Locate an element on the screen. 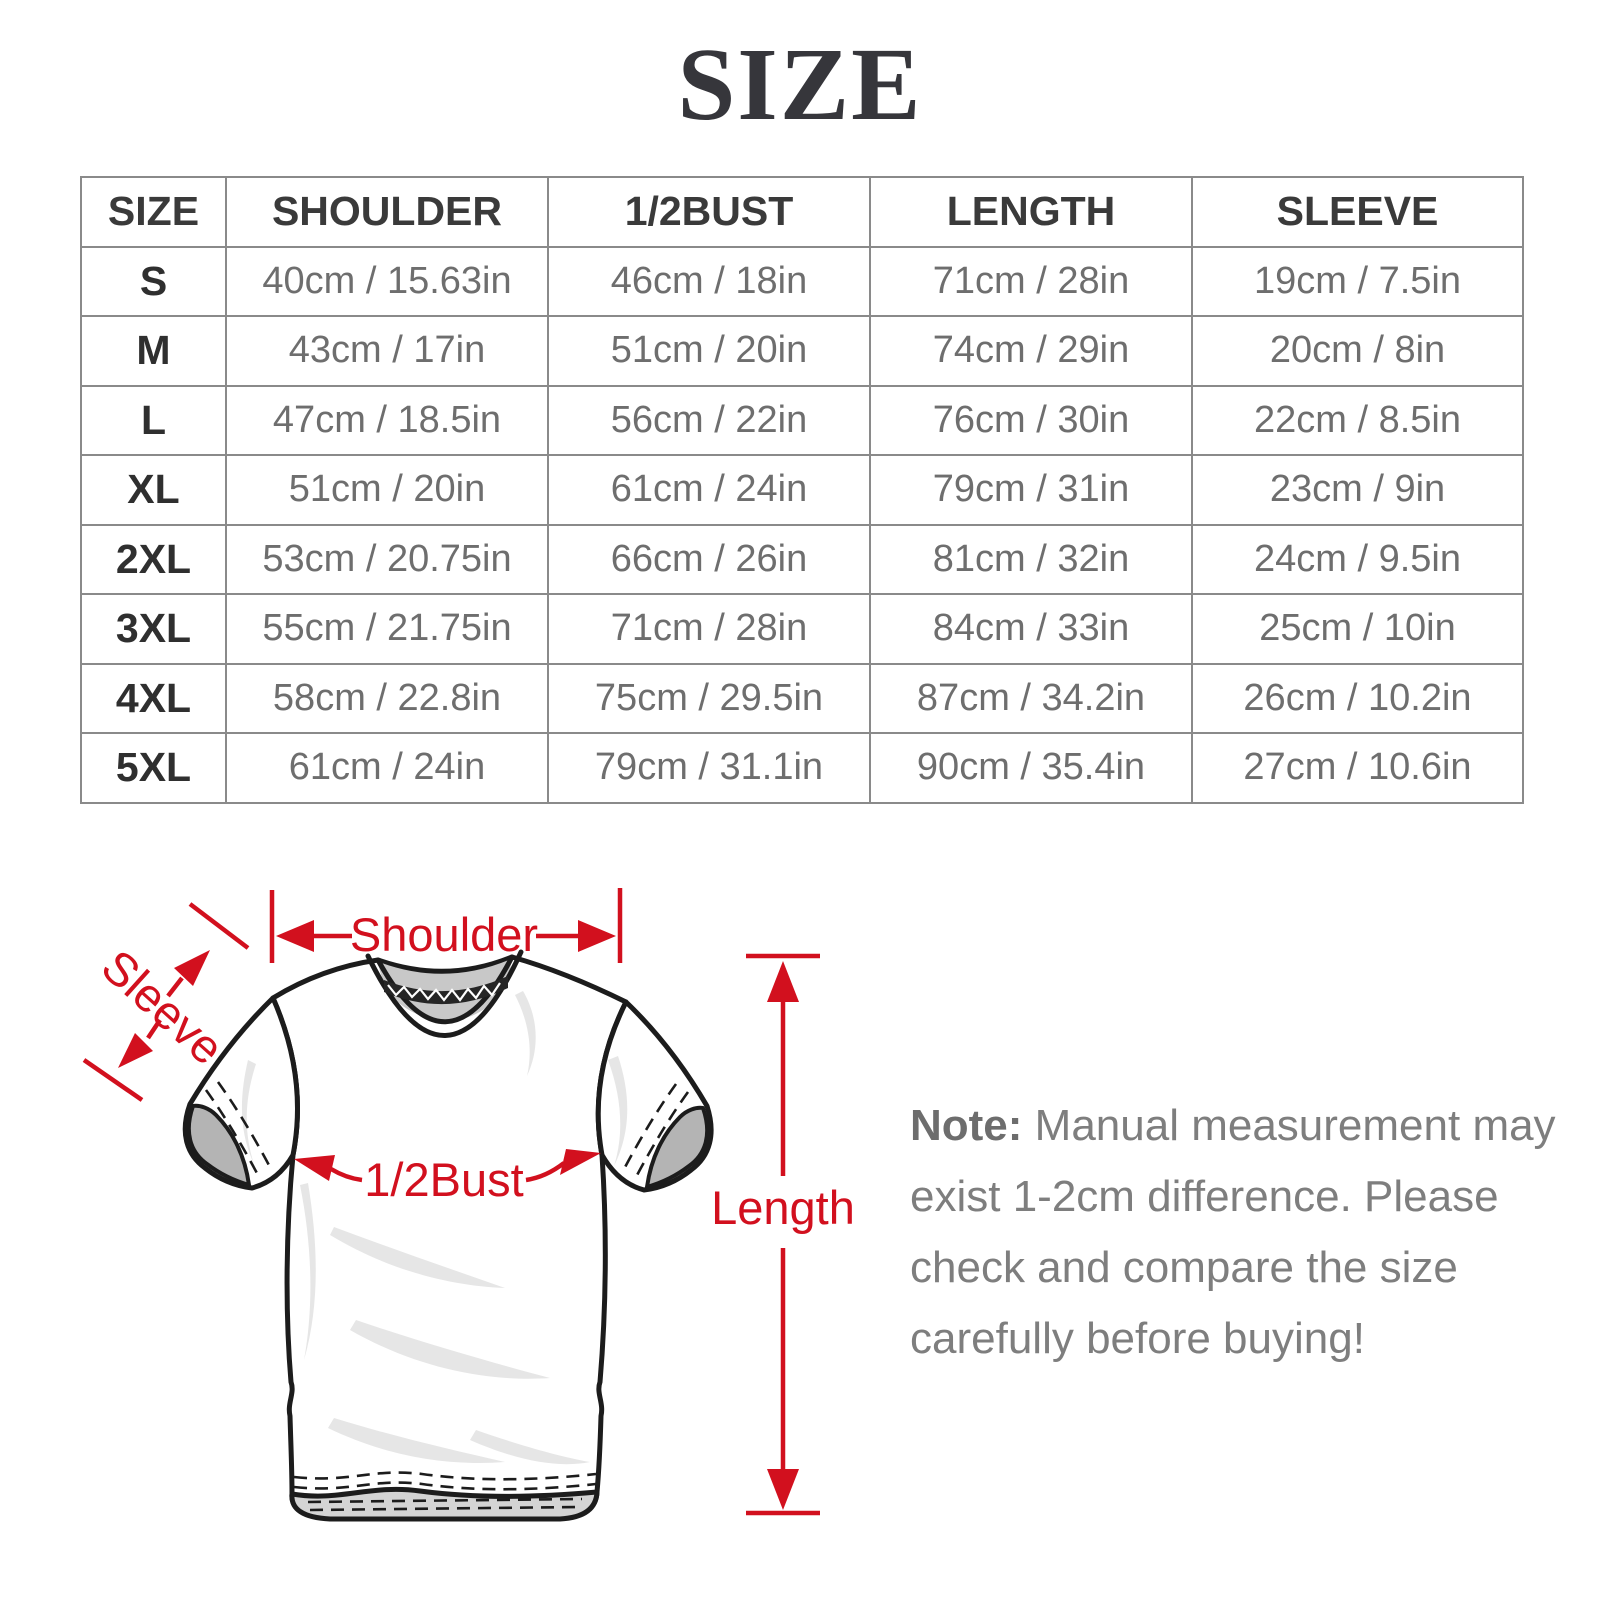 This screenshot has height=1600, width=1600. measurement-cell: 74cm / 29in is located at coordinates (1031, 351).